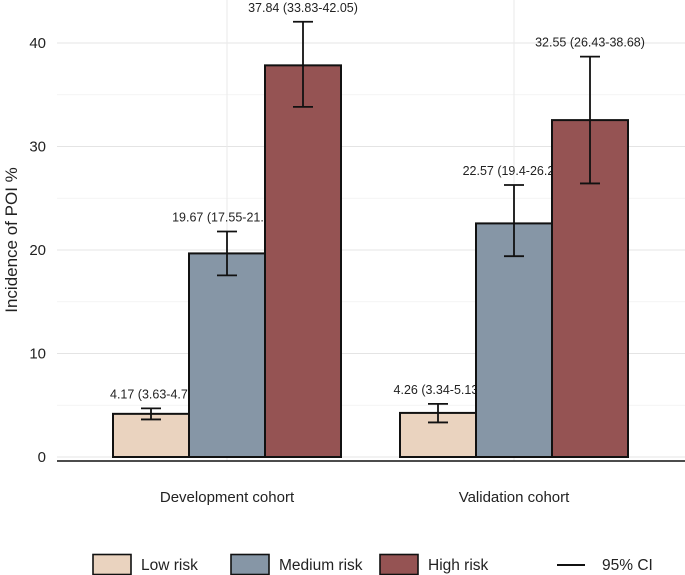  I want to click on data-label: 4.17 (3.63-4.7), so click(151, 394).